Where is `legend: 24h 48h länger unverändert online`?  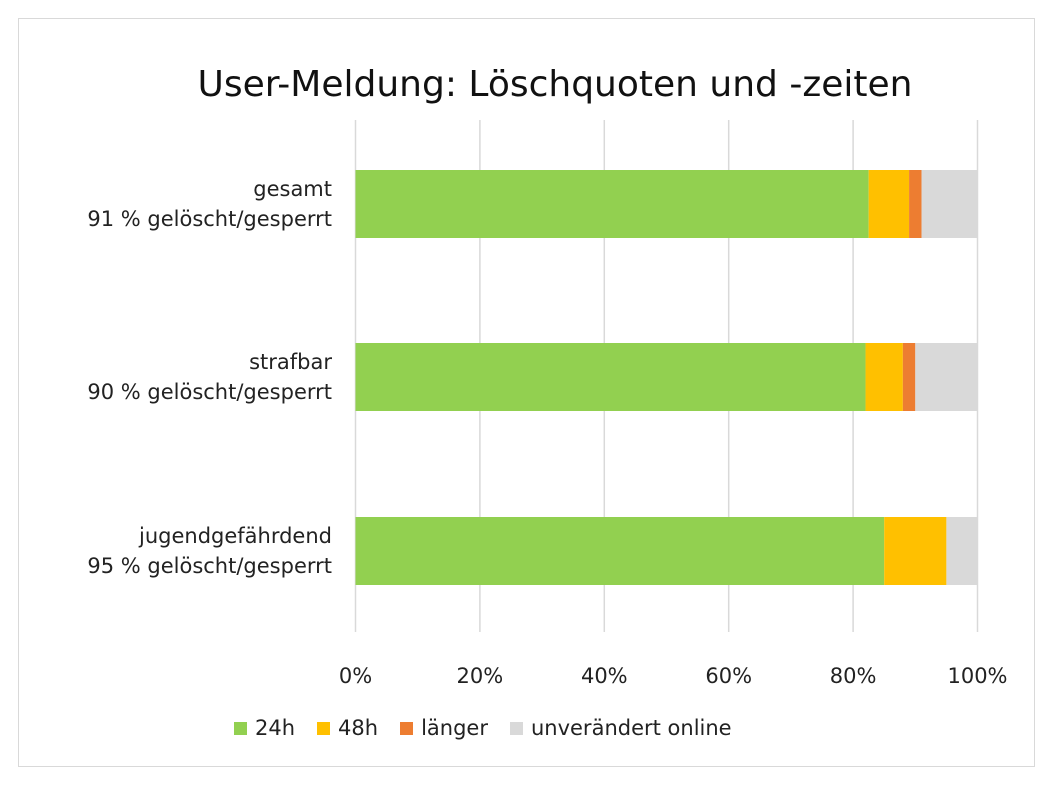 legend: 24h 48h länger unverändert online is located at coordinates (483, 728).